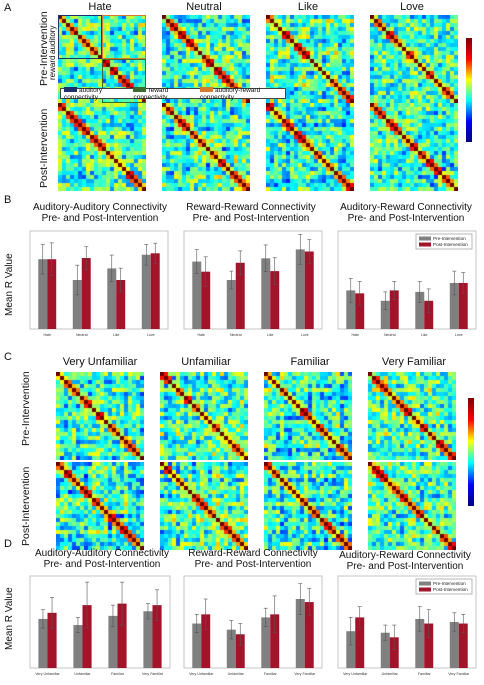 This screenshot has height=685, width=484. Describe the element at coordinates (308, 7) in the screenshot. I see `col-head-like: Like` at that location.